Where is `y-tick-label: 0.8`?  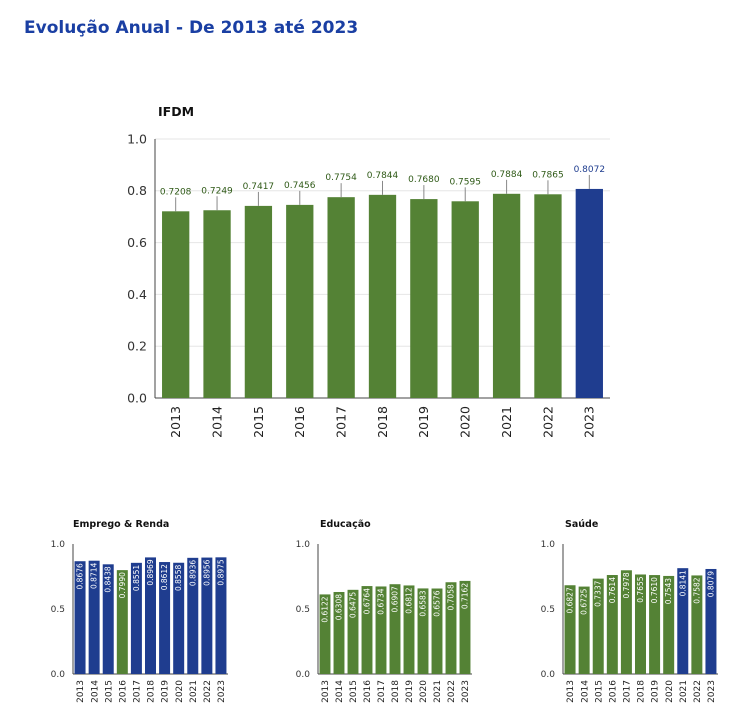
y-tick-label: 0.8 is located at coordinates (137, 190).